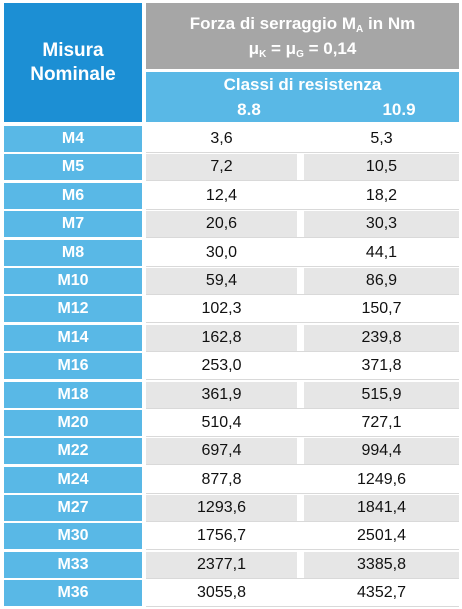 This screenshot has width=462, height=609. What do you see at coordinates (73, 536) in the screenshot?
I see `size-cell: M30` at bounding box center [73, 536].